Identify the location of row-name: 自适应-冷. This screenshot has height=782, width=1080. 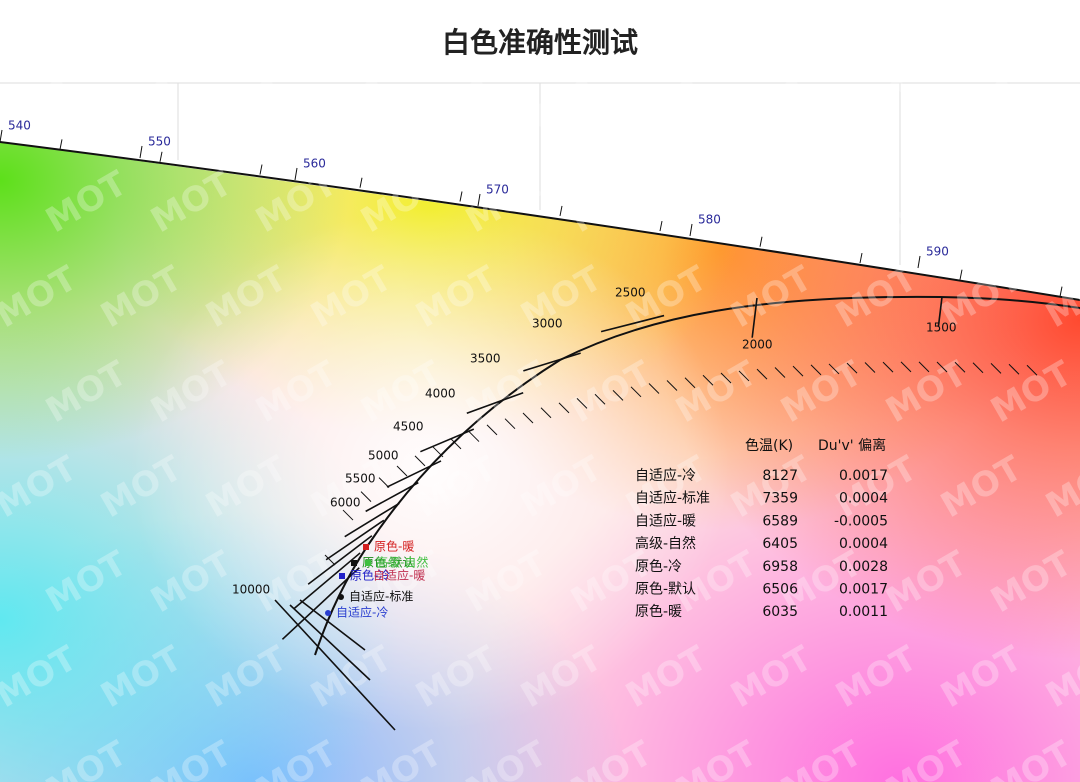
(665, 475).